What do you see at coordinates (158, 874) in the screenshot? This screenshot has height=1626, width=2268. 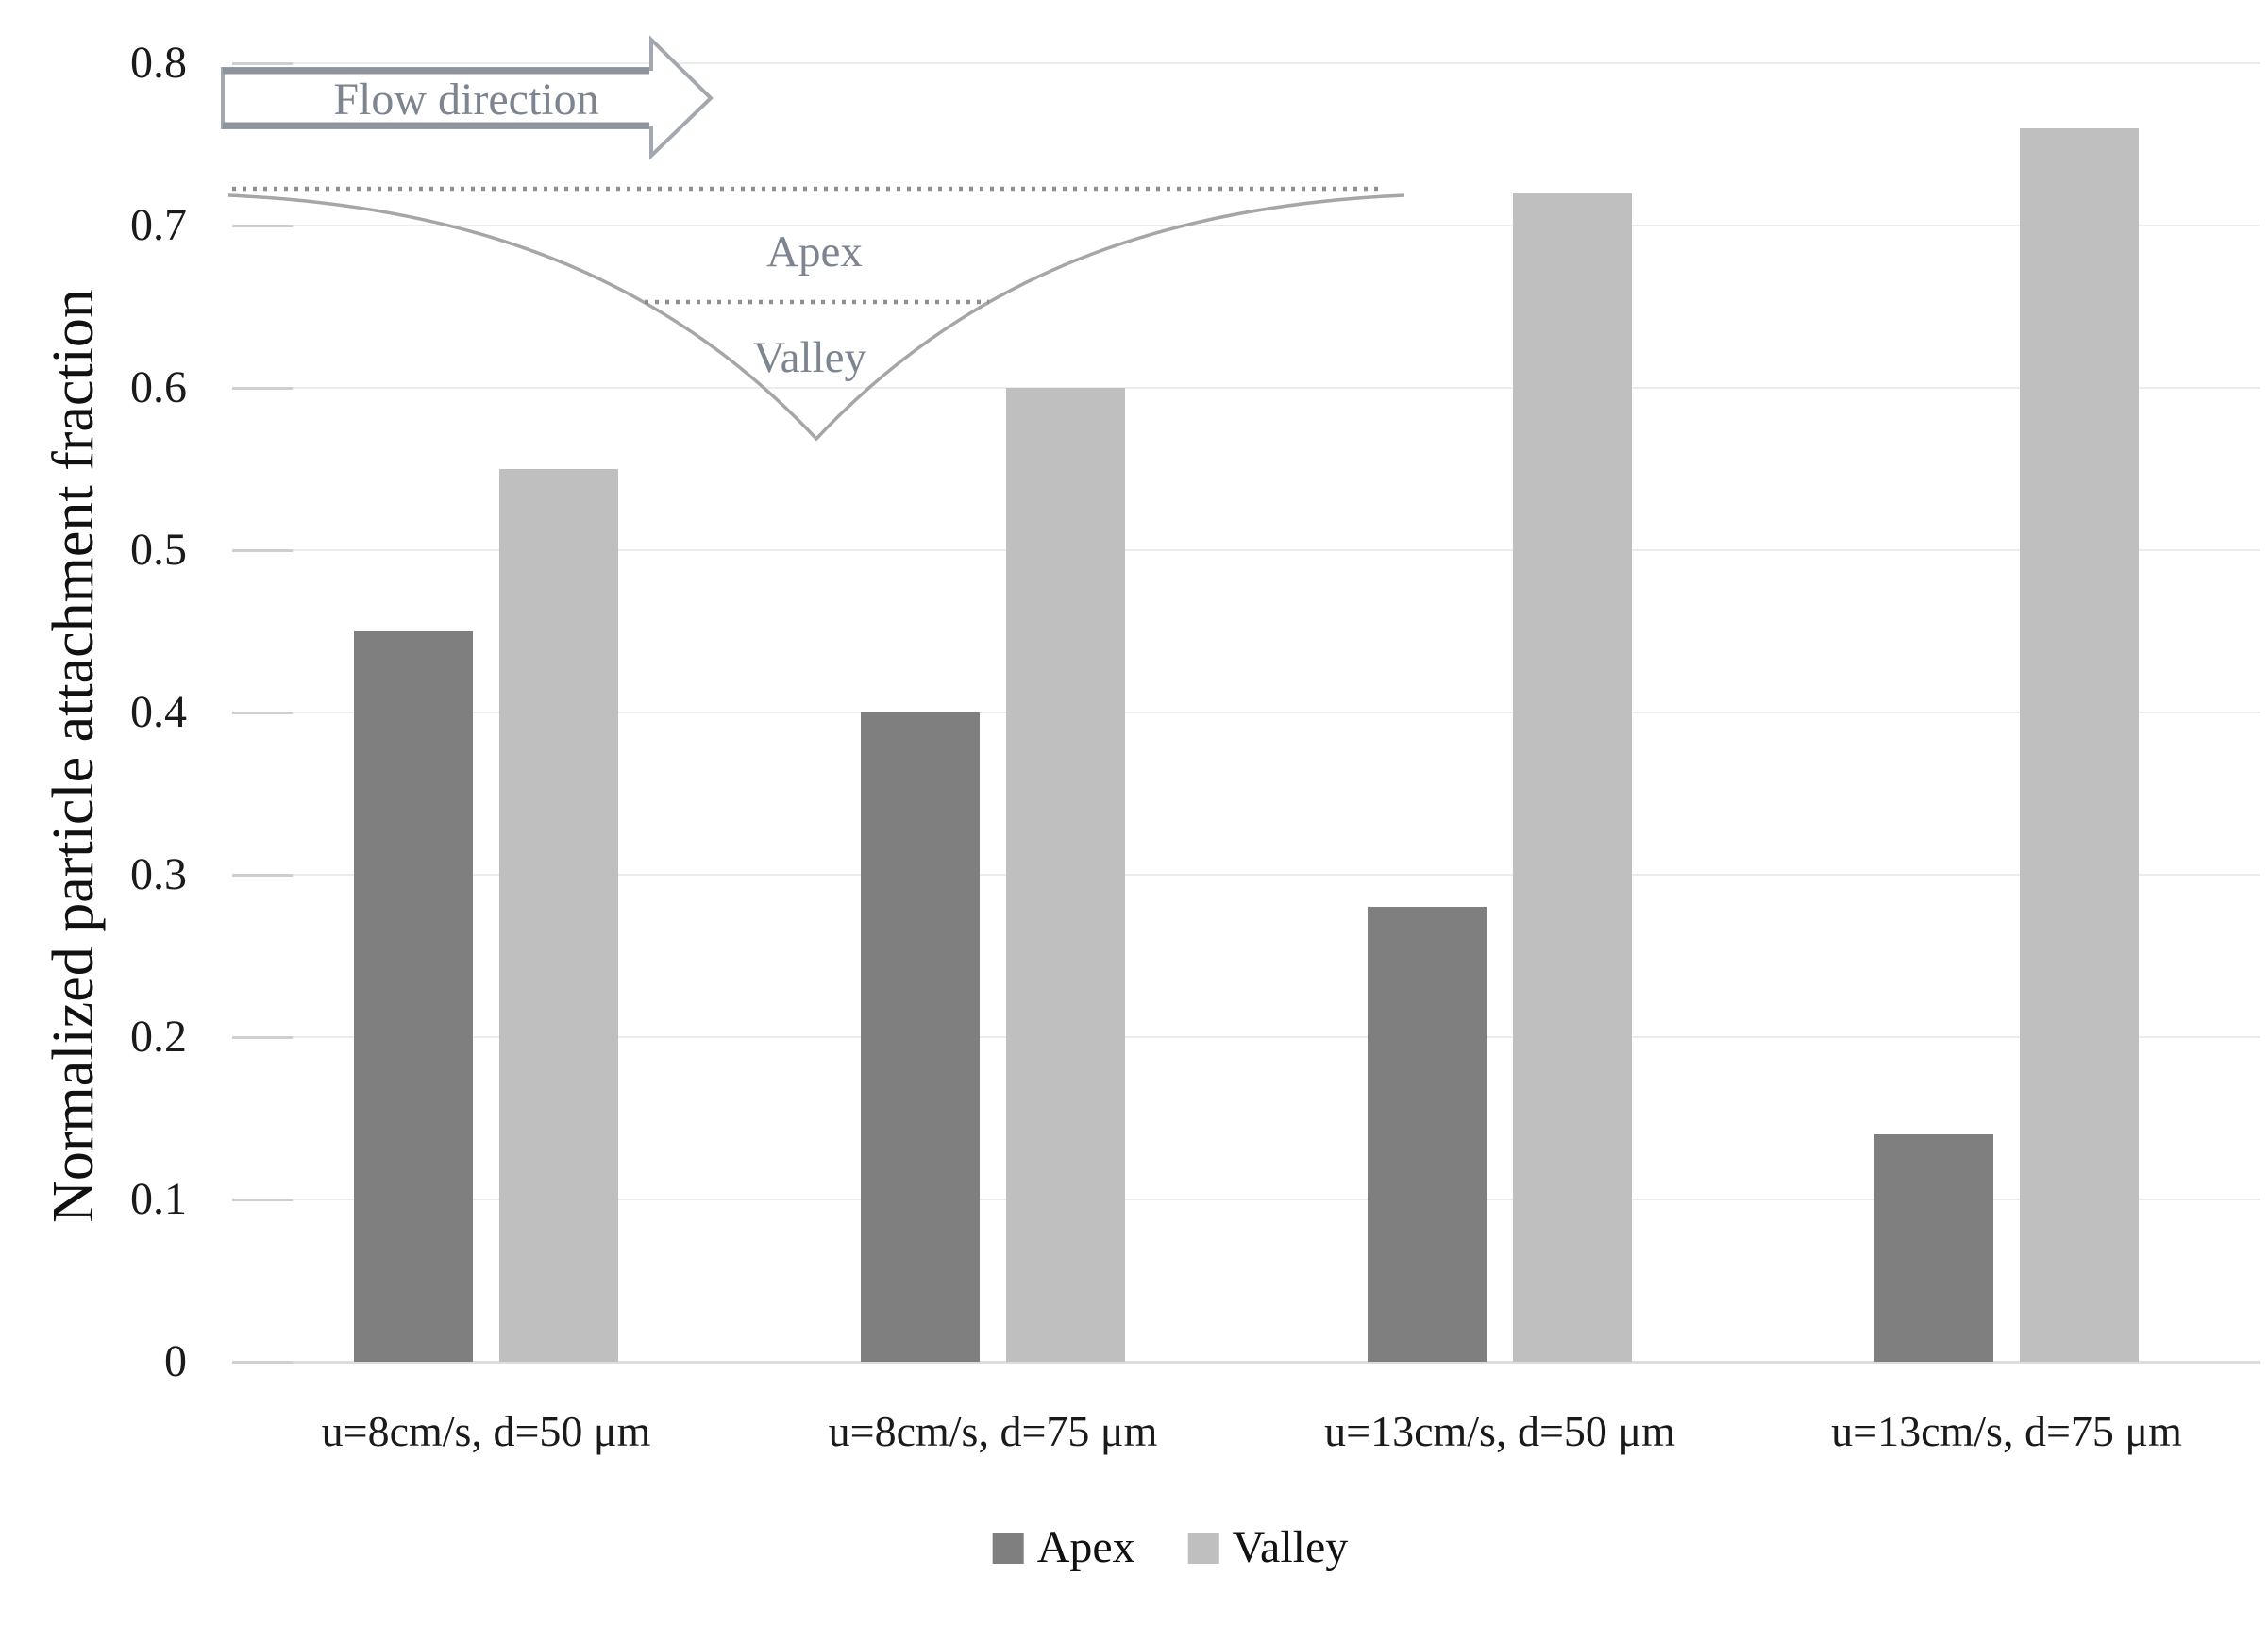 I see `y-tick-label: 0.3` at bounding box center [158, 874].